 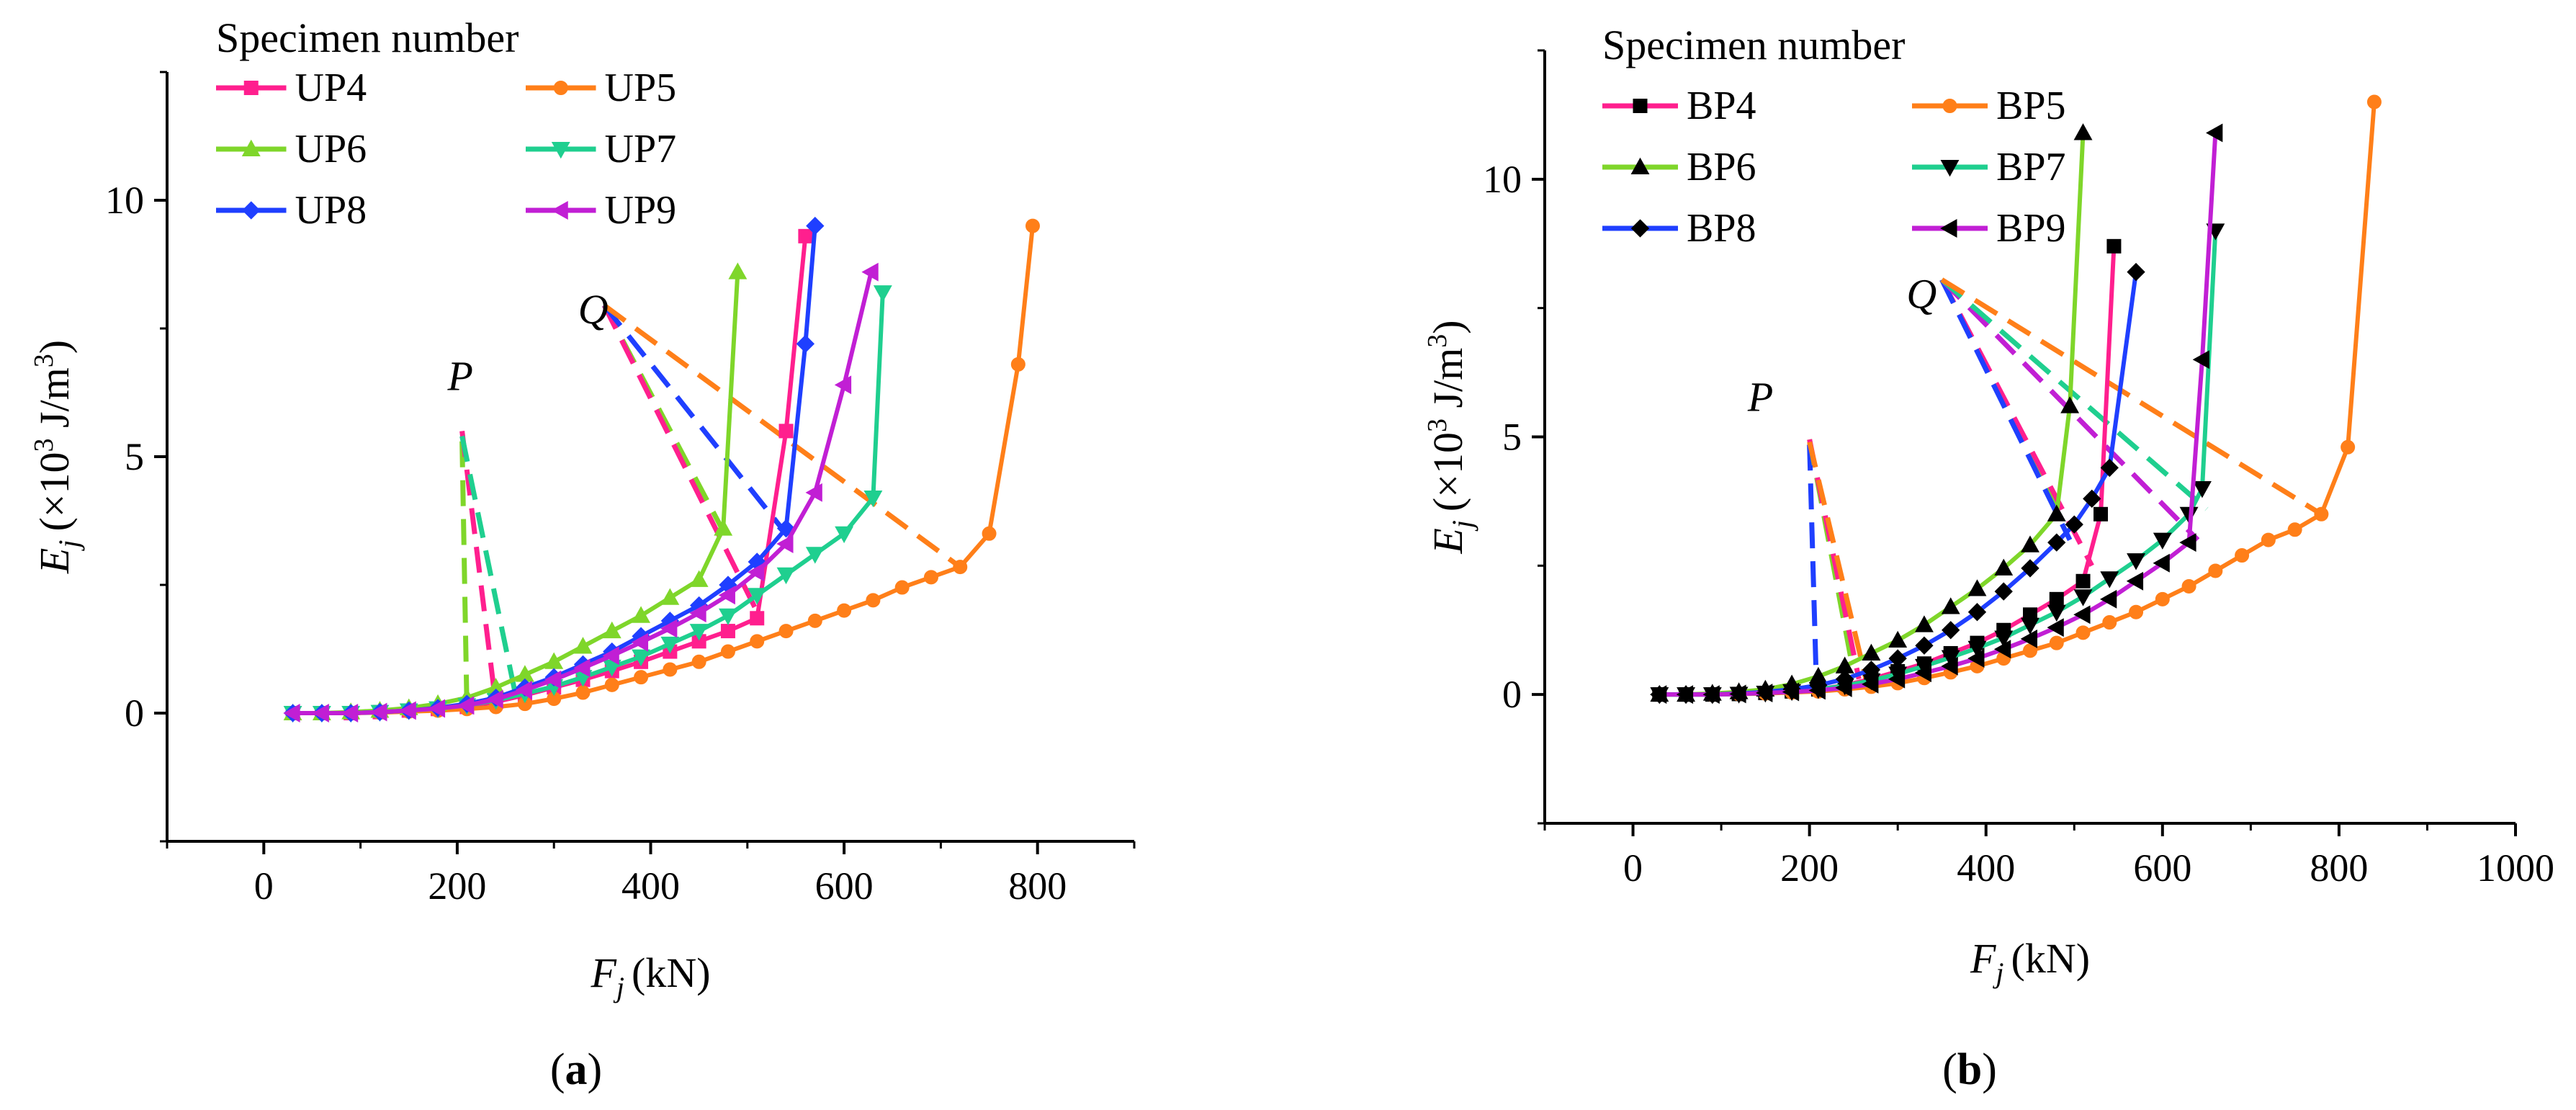 I want to click on legend-item-BP4: BP4, so click(x=1679, y=106).